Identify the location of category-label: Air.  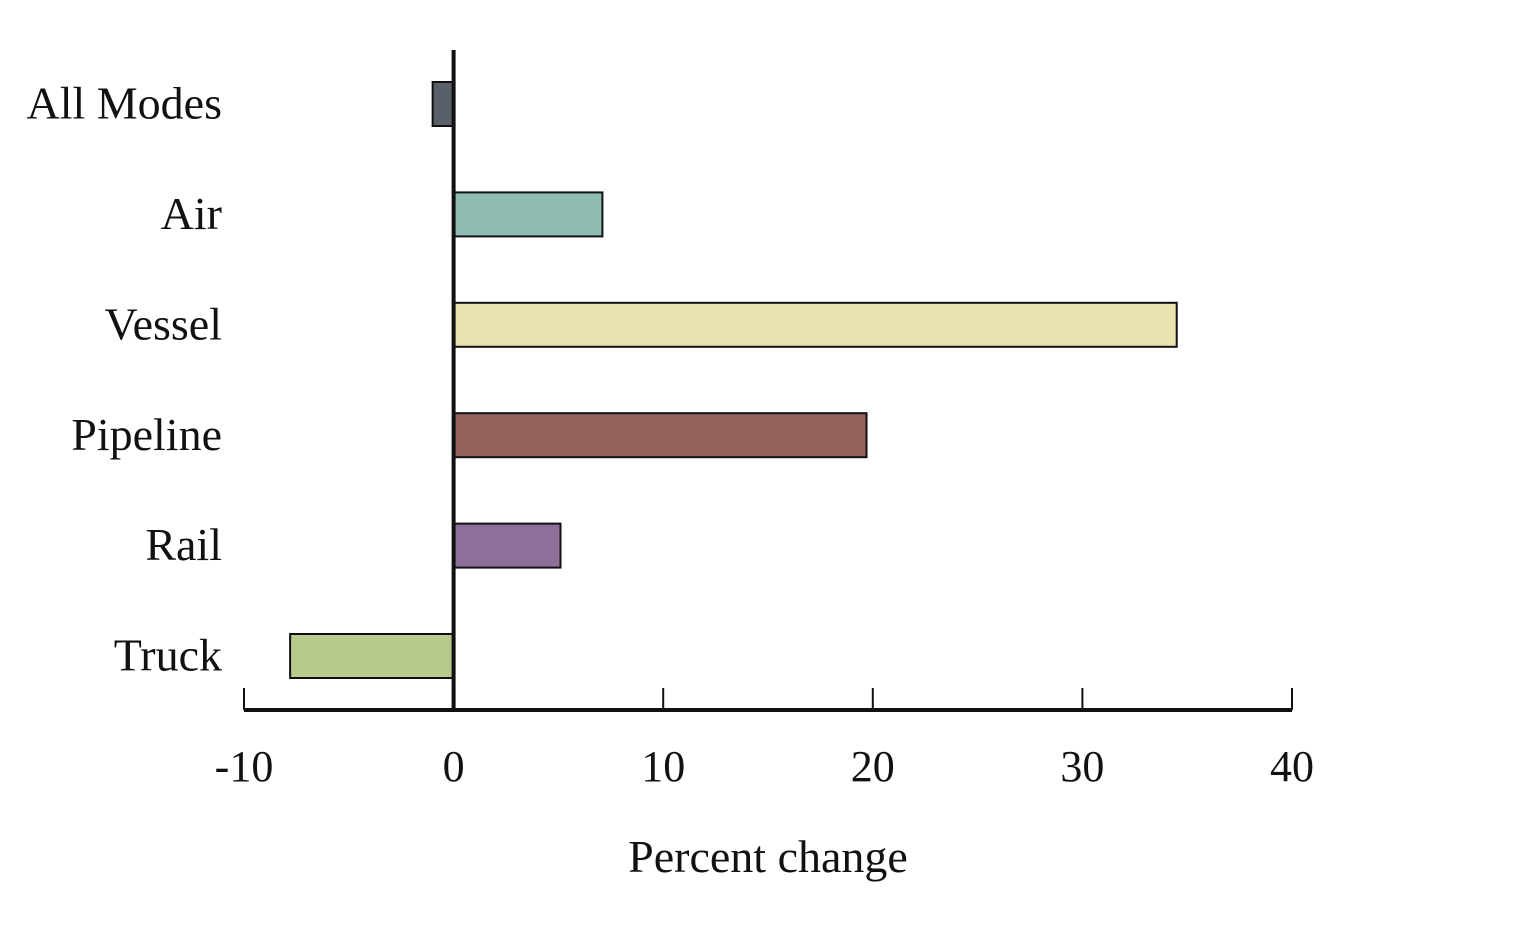
(191, 213).